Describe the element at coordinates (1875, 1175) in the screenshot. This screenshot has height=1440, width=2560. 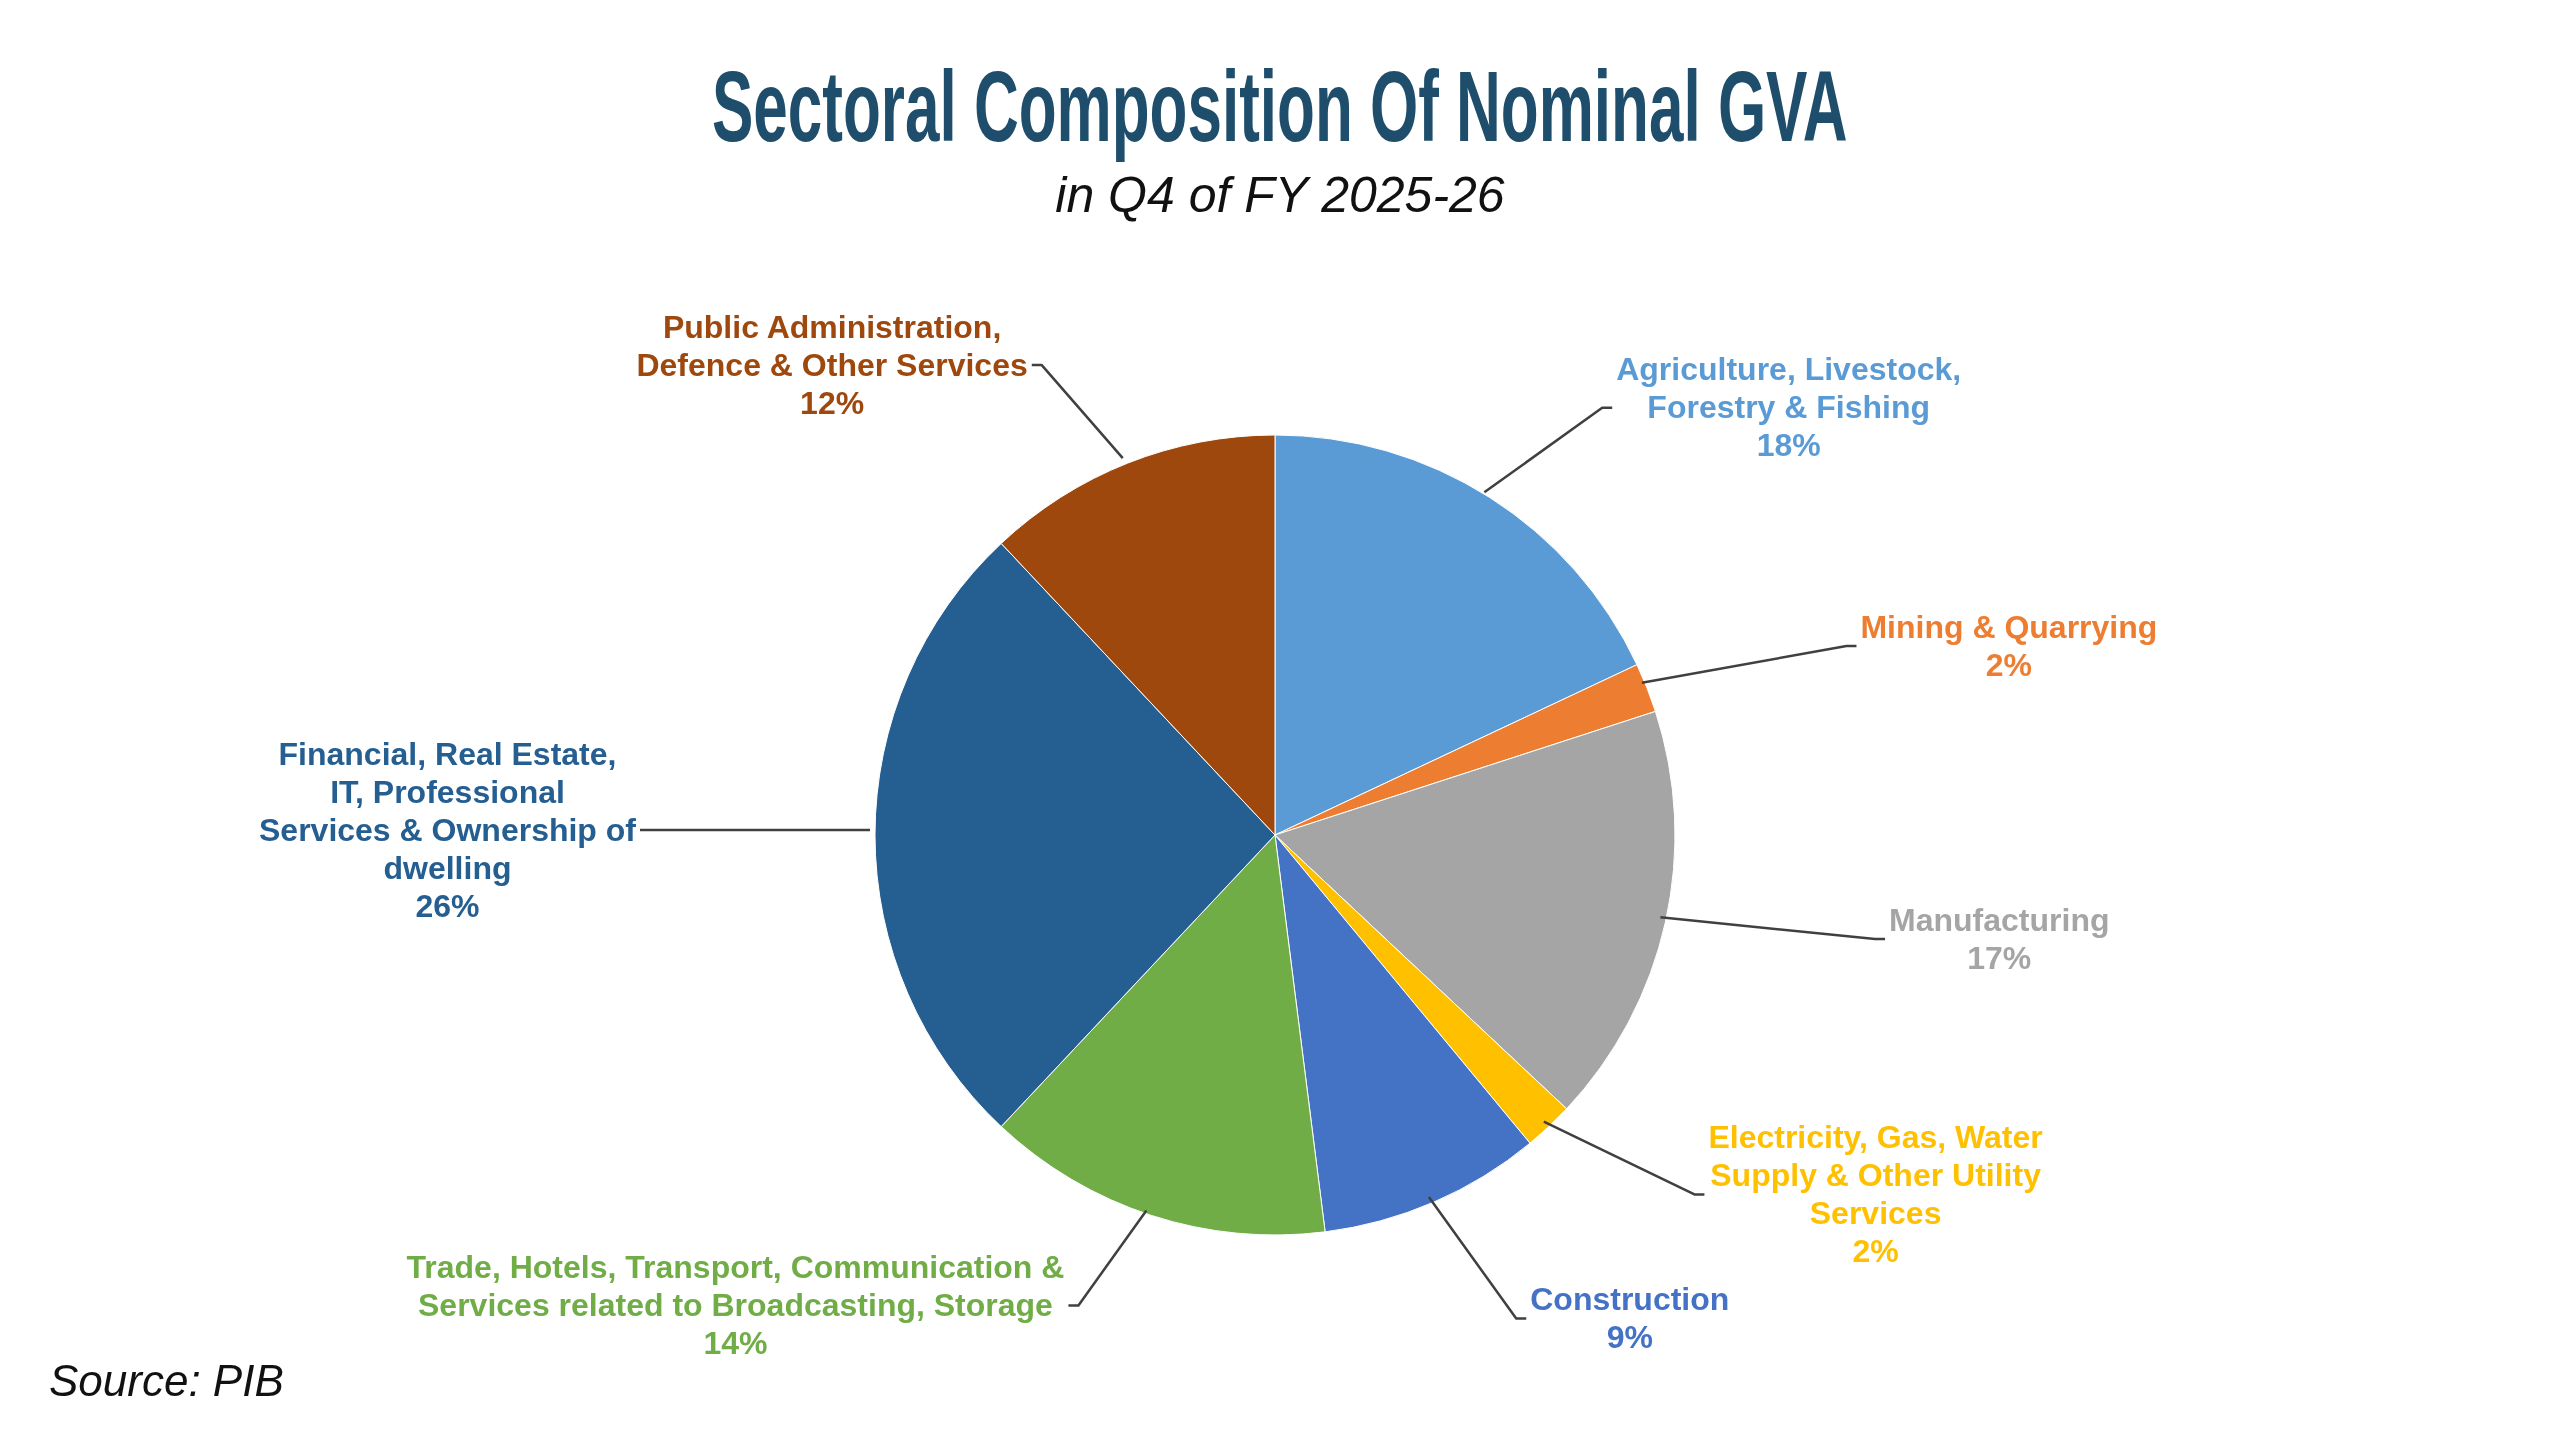
I see `slice-label: Electricity, Gas, Water Supply & Other Utility Services` at that location.